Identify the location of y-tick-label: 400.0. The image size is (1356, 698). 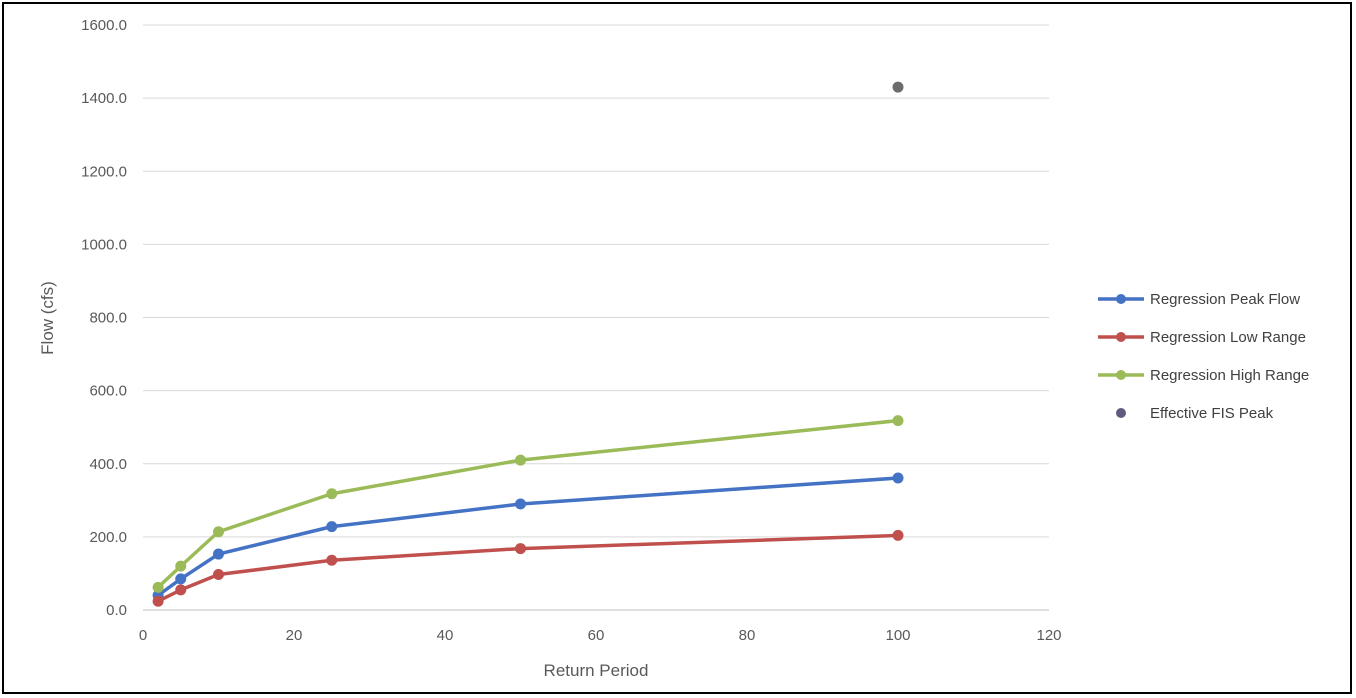
(108, 464).